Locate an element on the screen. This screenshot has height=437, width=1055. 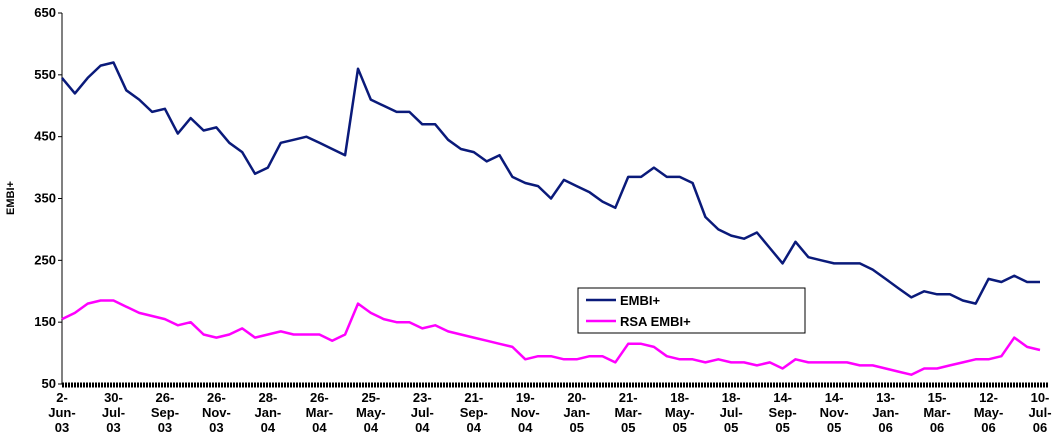
y-axis-label: EMBI+ is located at coordinates (11, 198).